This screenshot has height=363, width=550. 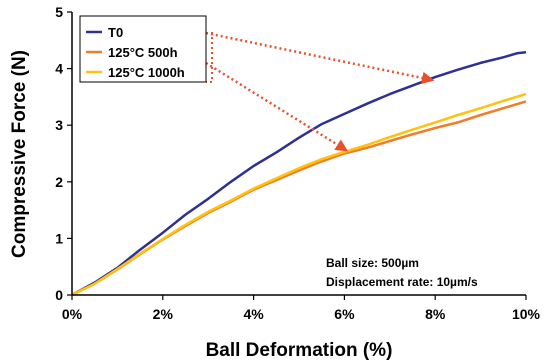 What do you see at coordinates (320, 58) in the screenshot?
I see `arrow-to-t0` at bounding box center [320, 58].